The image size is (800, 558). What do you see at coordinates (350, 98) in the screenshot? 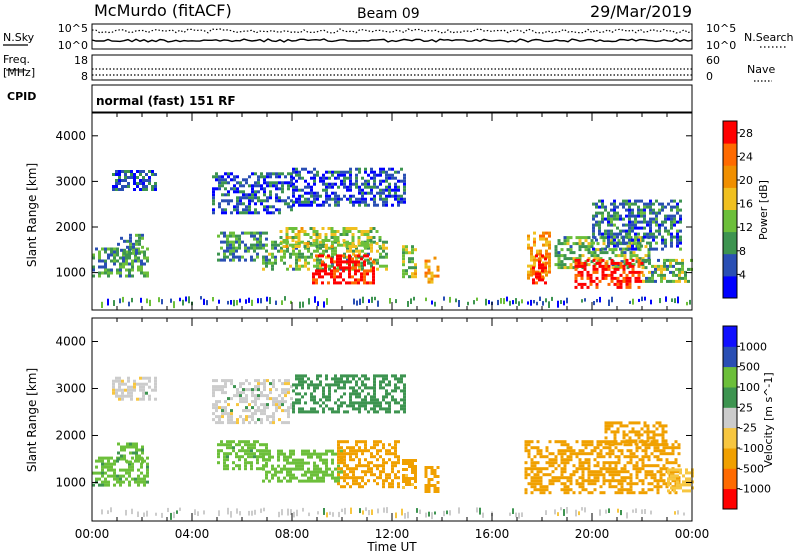
I see `cpid-panel: CPID normal (fast) 151 RF` at bounding box center [350, 98].